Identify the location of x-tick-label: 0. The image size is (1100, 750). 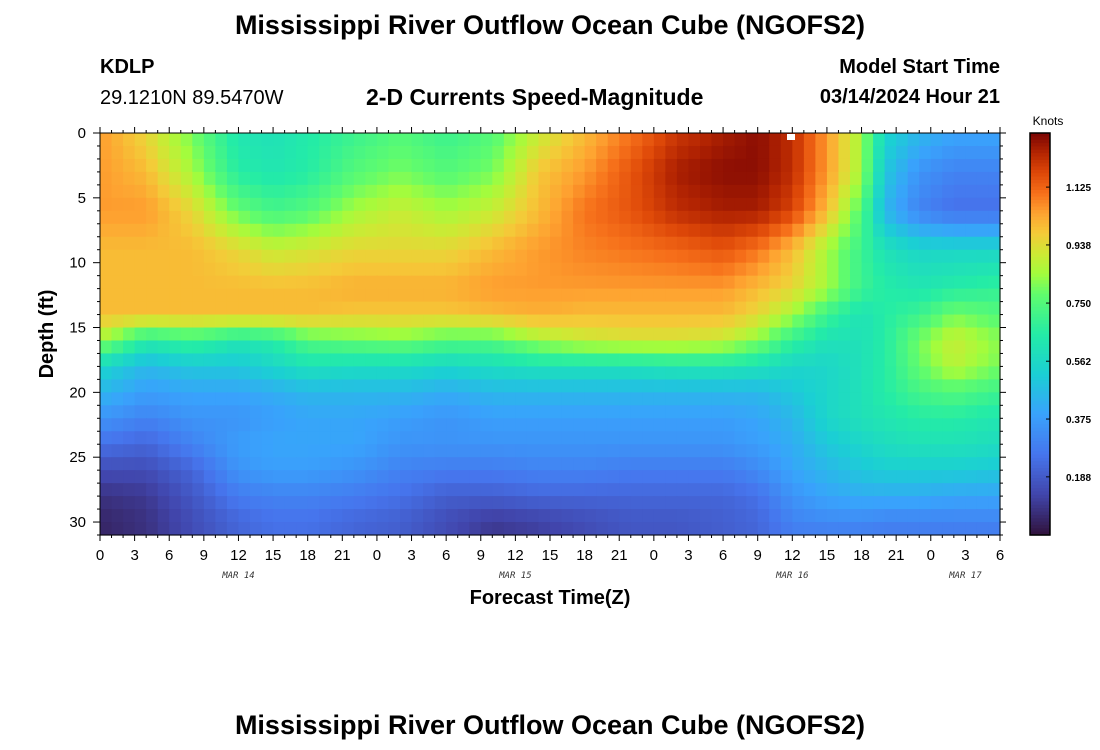
(100, 555).